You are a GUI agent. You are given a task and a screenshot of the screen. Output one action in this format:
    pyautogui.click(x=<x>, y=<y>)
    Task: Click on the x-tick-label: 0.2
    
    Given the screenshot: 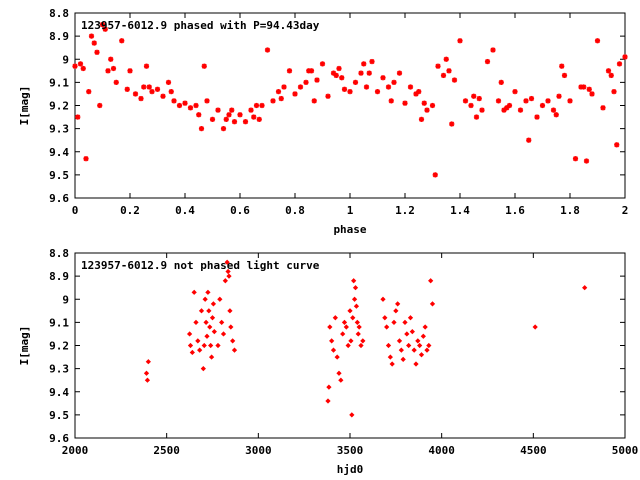 What is the action you would take?
    pyautogui.click(x=130, y=210)
    